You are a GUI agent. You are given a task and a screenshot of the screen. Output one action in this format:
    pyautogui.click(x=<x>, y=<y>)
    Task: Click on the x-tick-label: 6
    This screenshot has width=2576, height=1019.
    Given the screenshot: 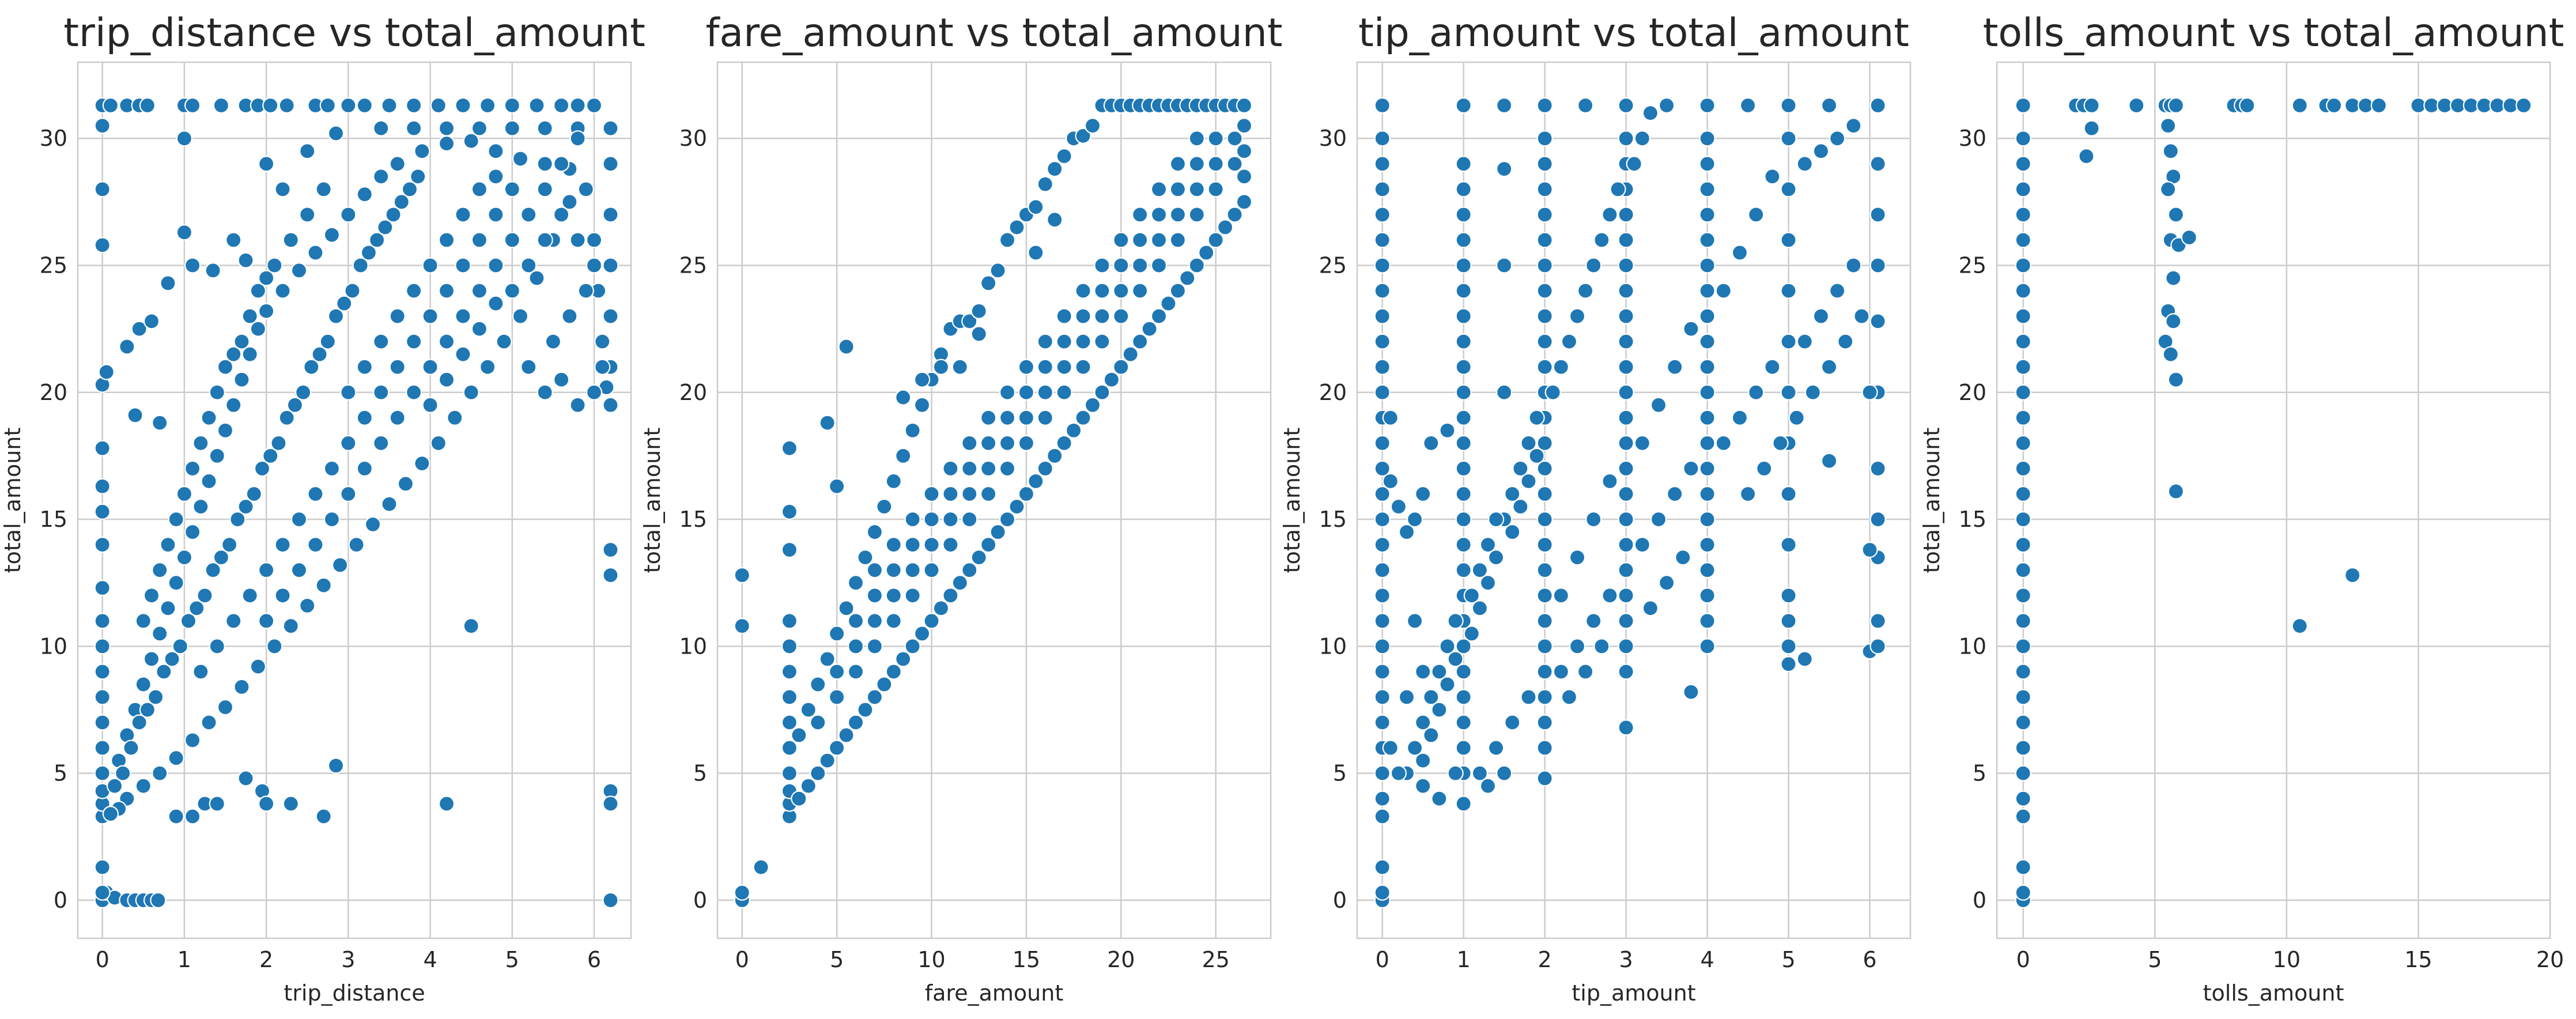 What is the action you would take?
    pyautogui.click(x=594, y=959)
    